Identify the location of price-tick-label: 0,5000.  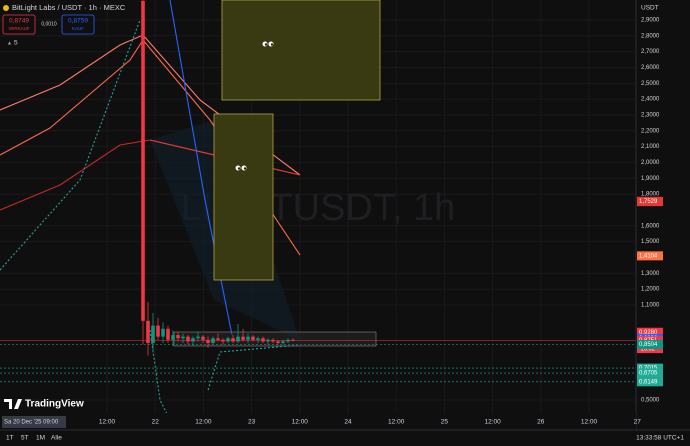
(650, 401).